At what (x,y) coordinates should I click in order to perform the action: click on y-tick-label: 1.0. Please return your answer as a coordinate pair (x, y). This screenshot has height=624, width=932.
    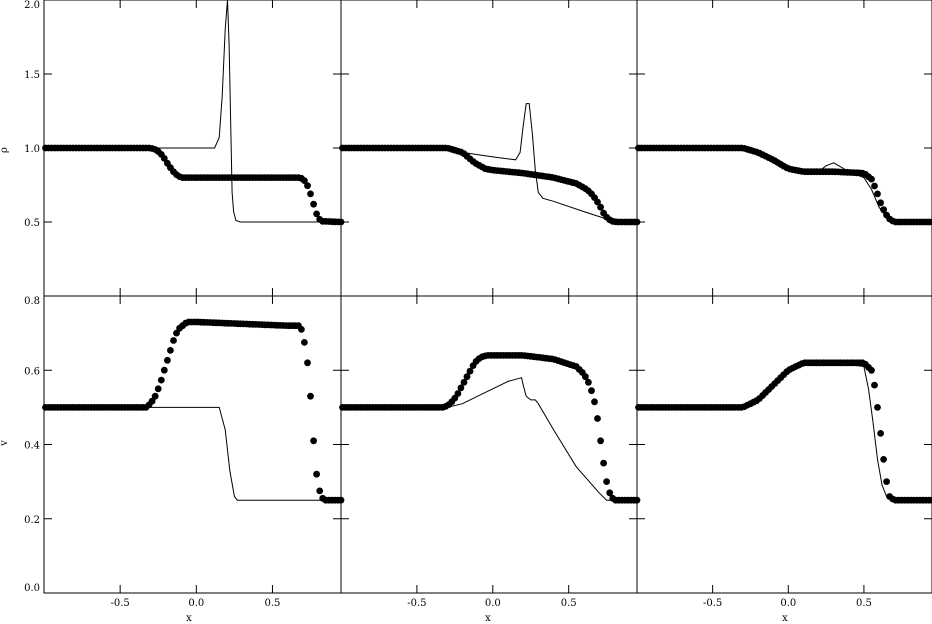
    Looking at the image, I should click on (32, 149).